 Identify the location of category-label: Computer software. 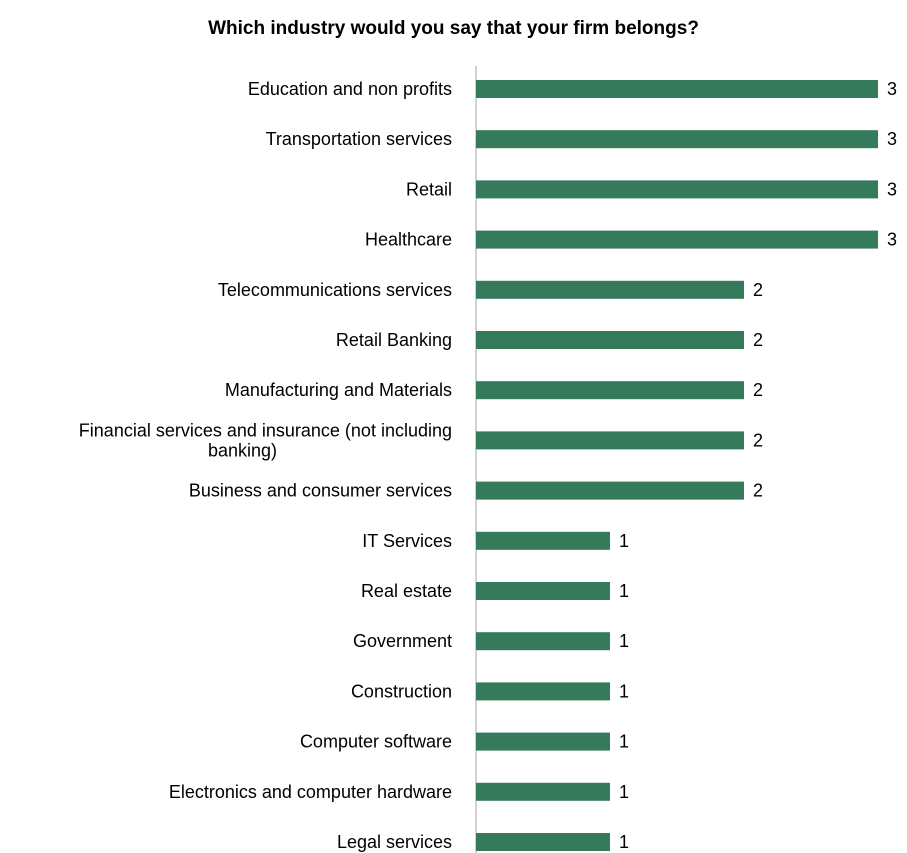
(376, 742).